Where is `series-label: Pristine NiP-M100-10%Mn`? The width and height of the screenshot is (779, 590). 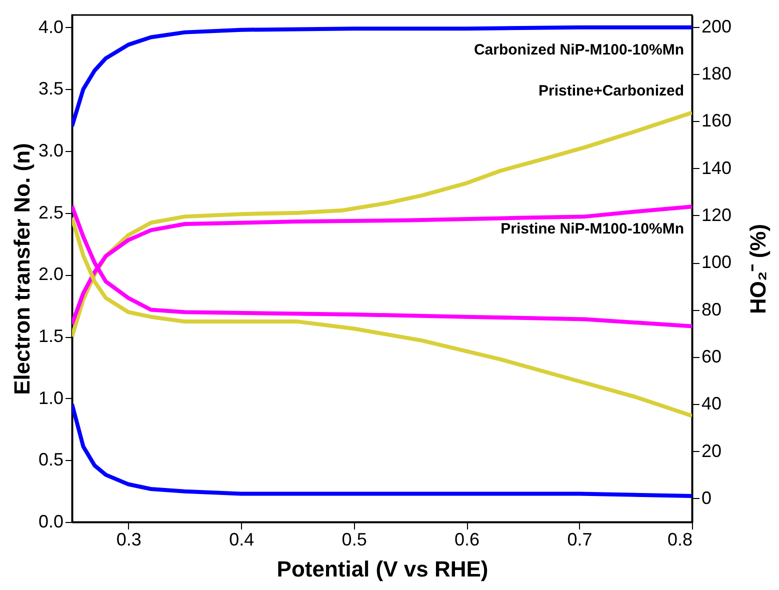 series-label: Pristine NiP-M100-10%Mn is located at coordinates (592, 229).